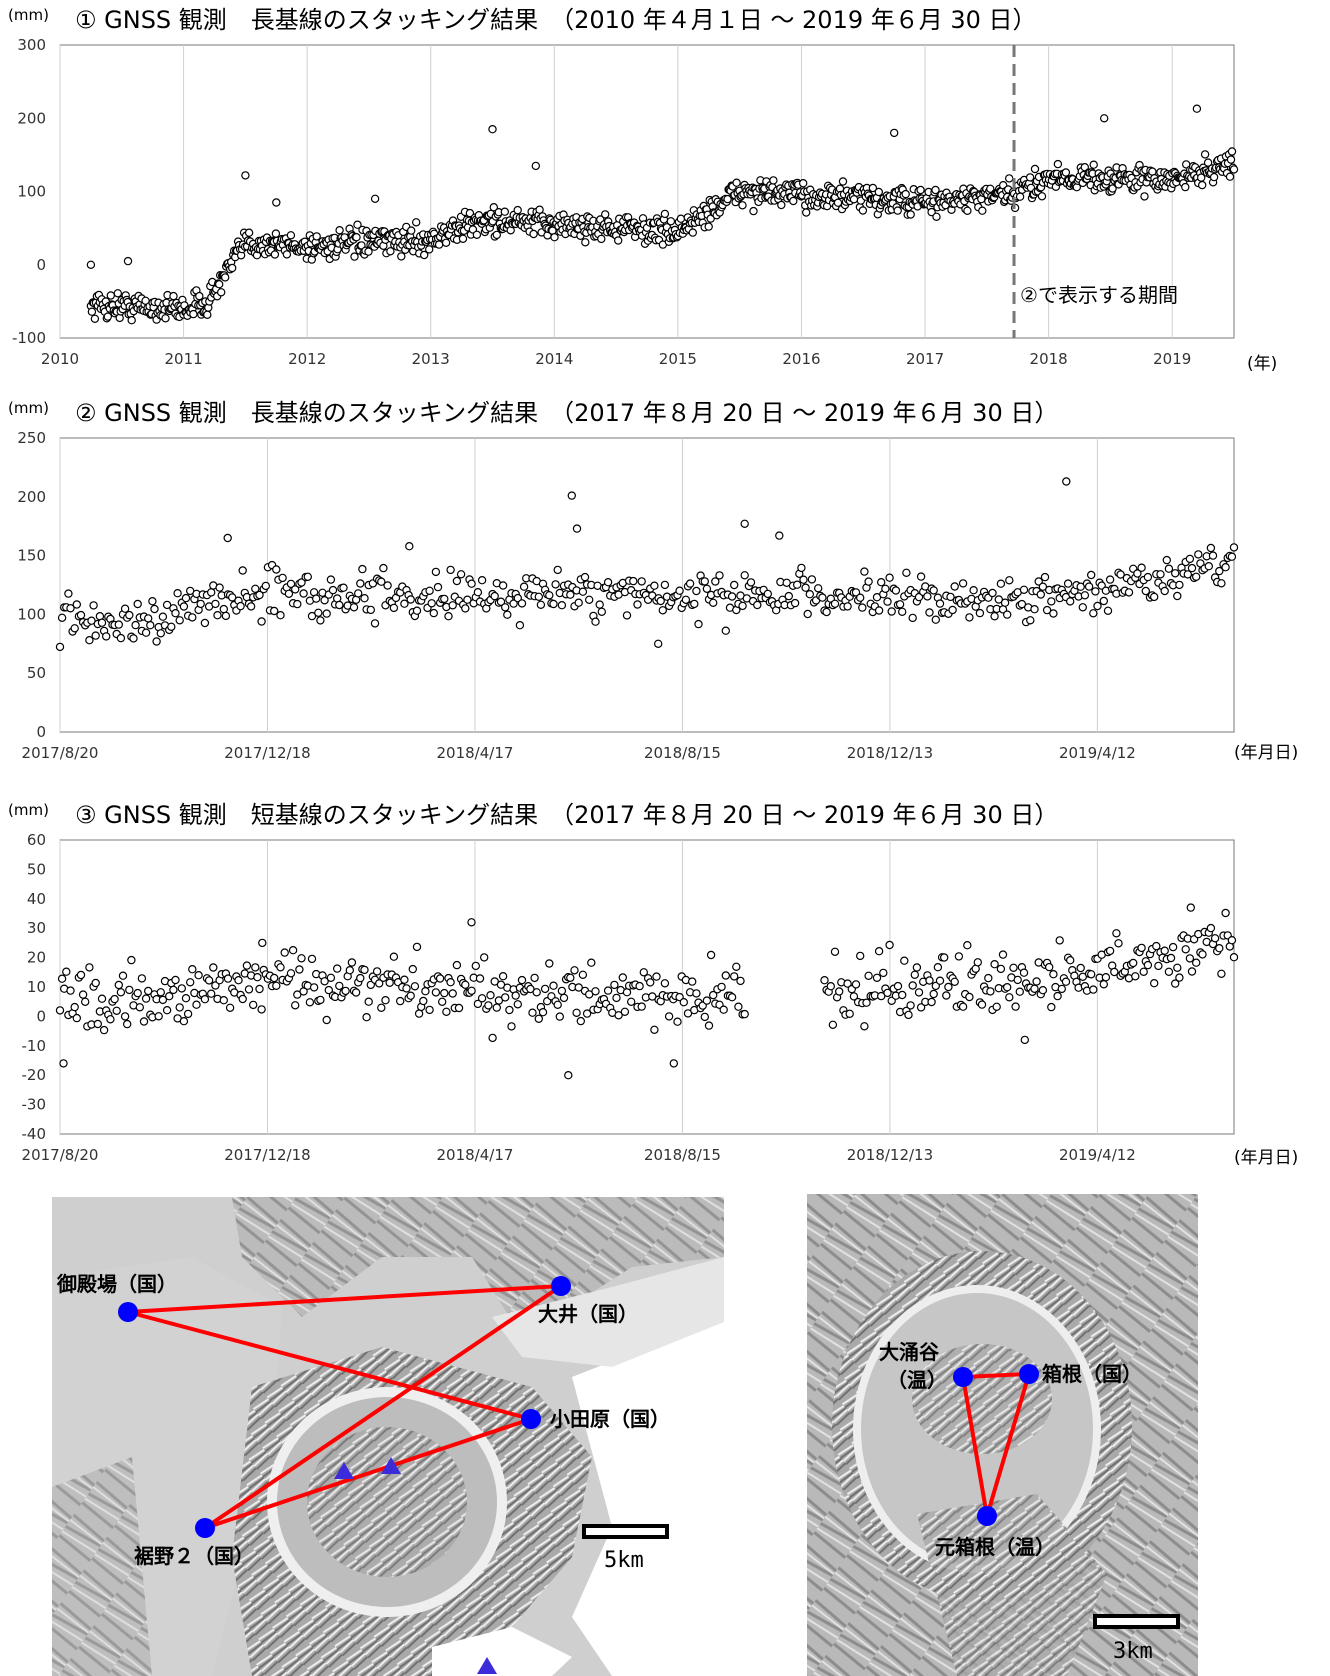 Image resolution: width=1330 pixels, height=1676 pixels. Describe the element at coordinates (1266, 1158) in the screenshot. I see `chart-3-xlabel: (年月日)` at that location.